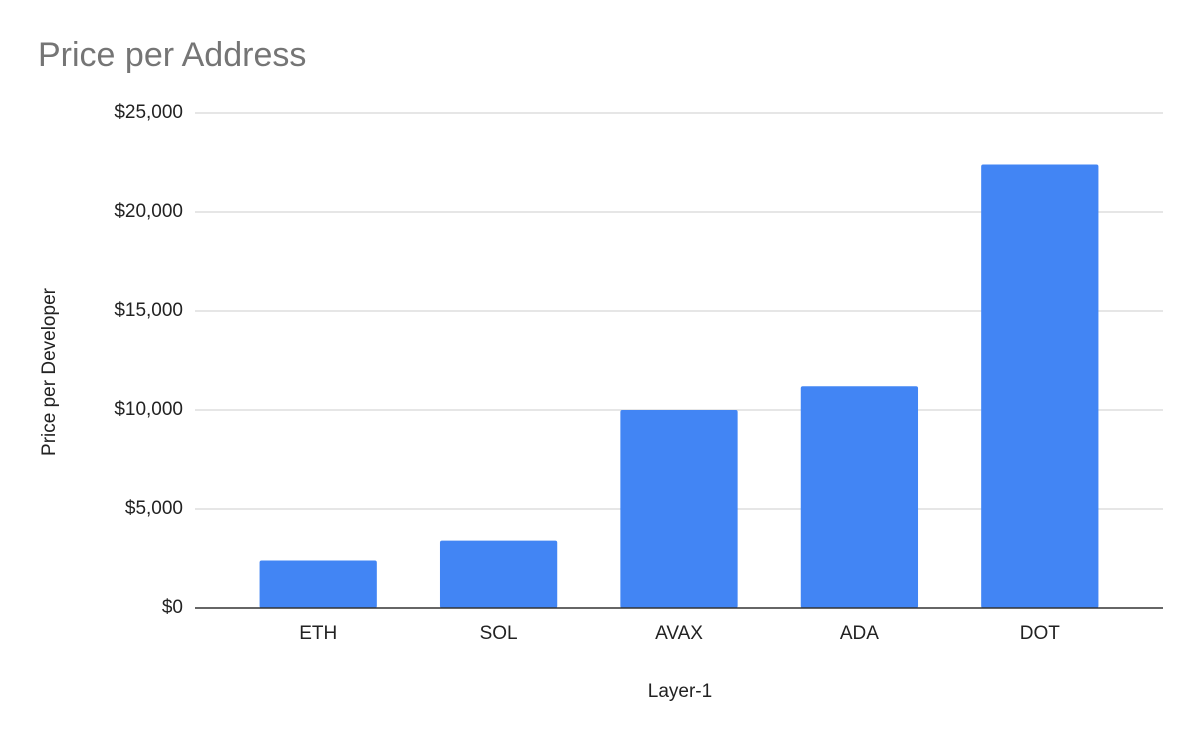 Image resolution: width=1200 pixels, height=742 pixels. I want to click on y-tick-label: $10,000, so click(148, 409).